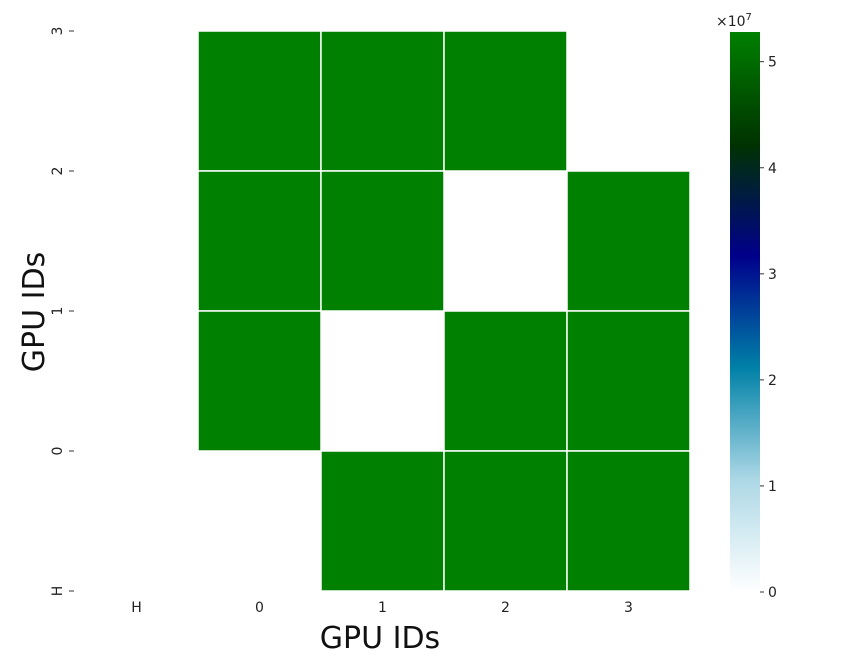  I want to click on colorbar-tick-label: 2, so click(772, 381).